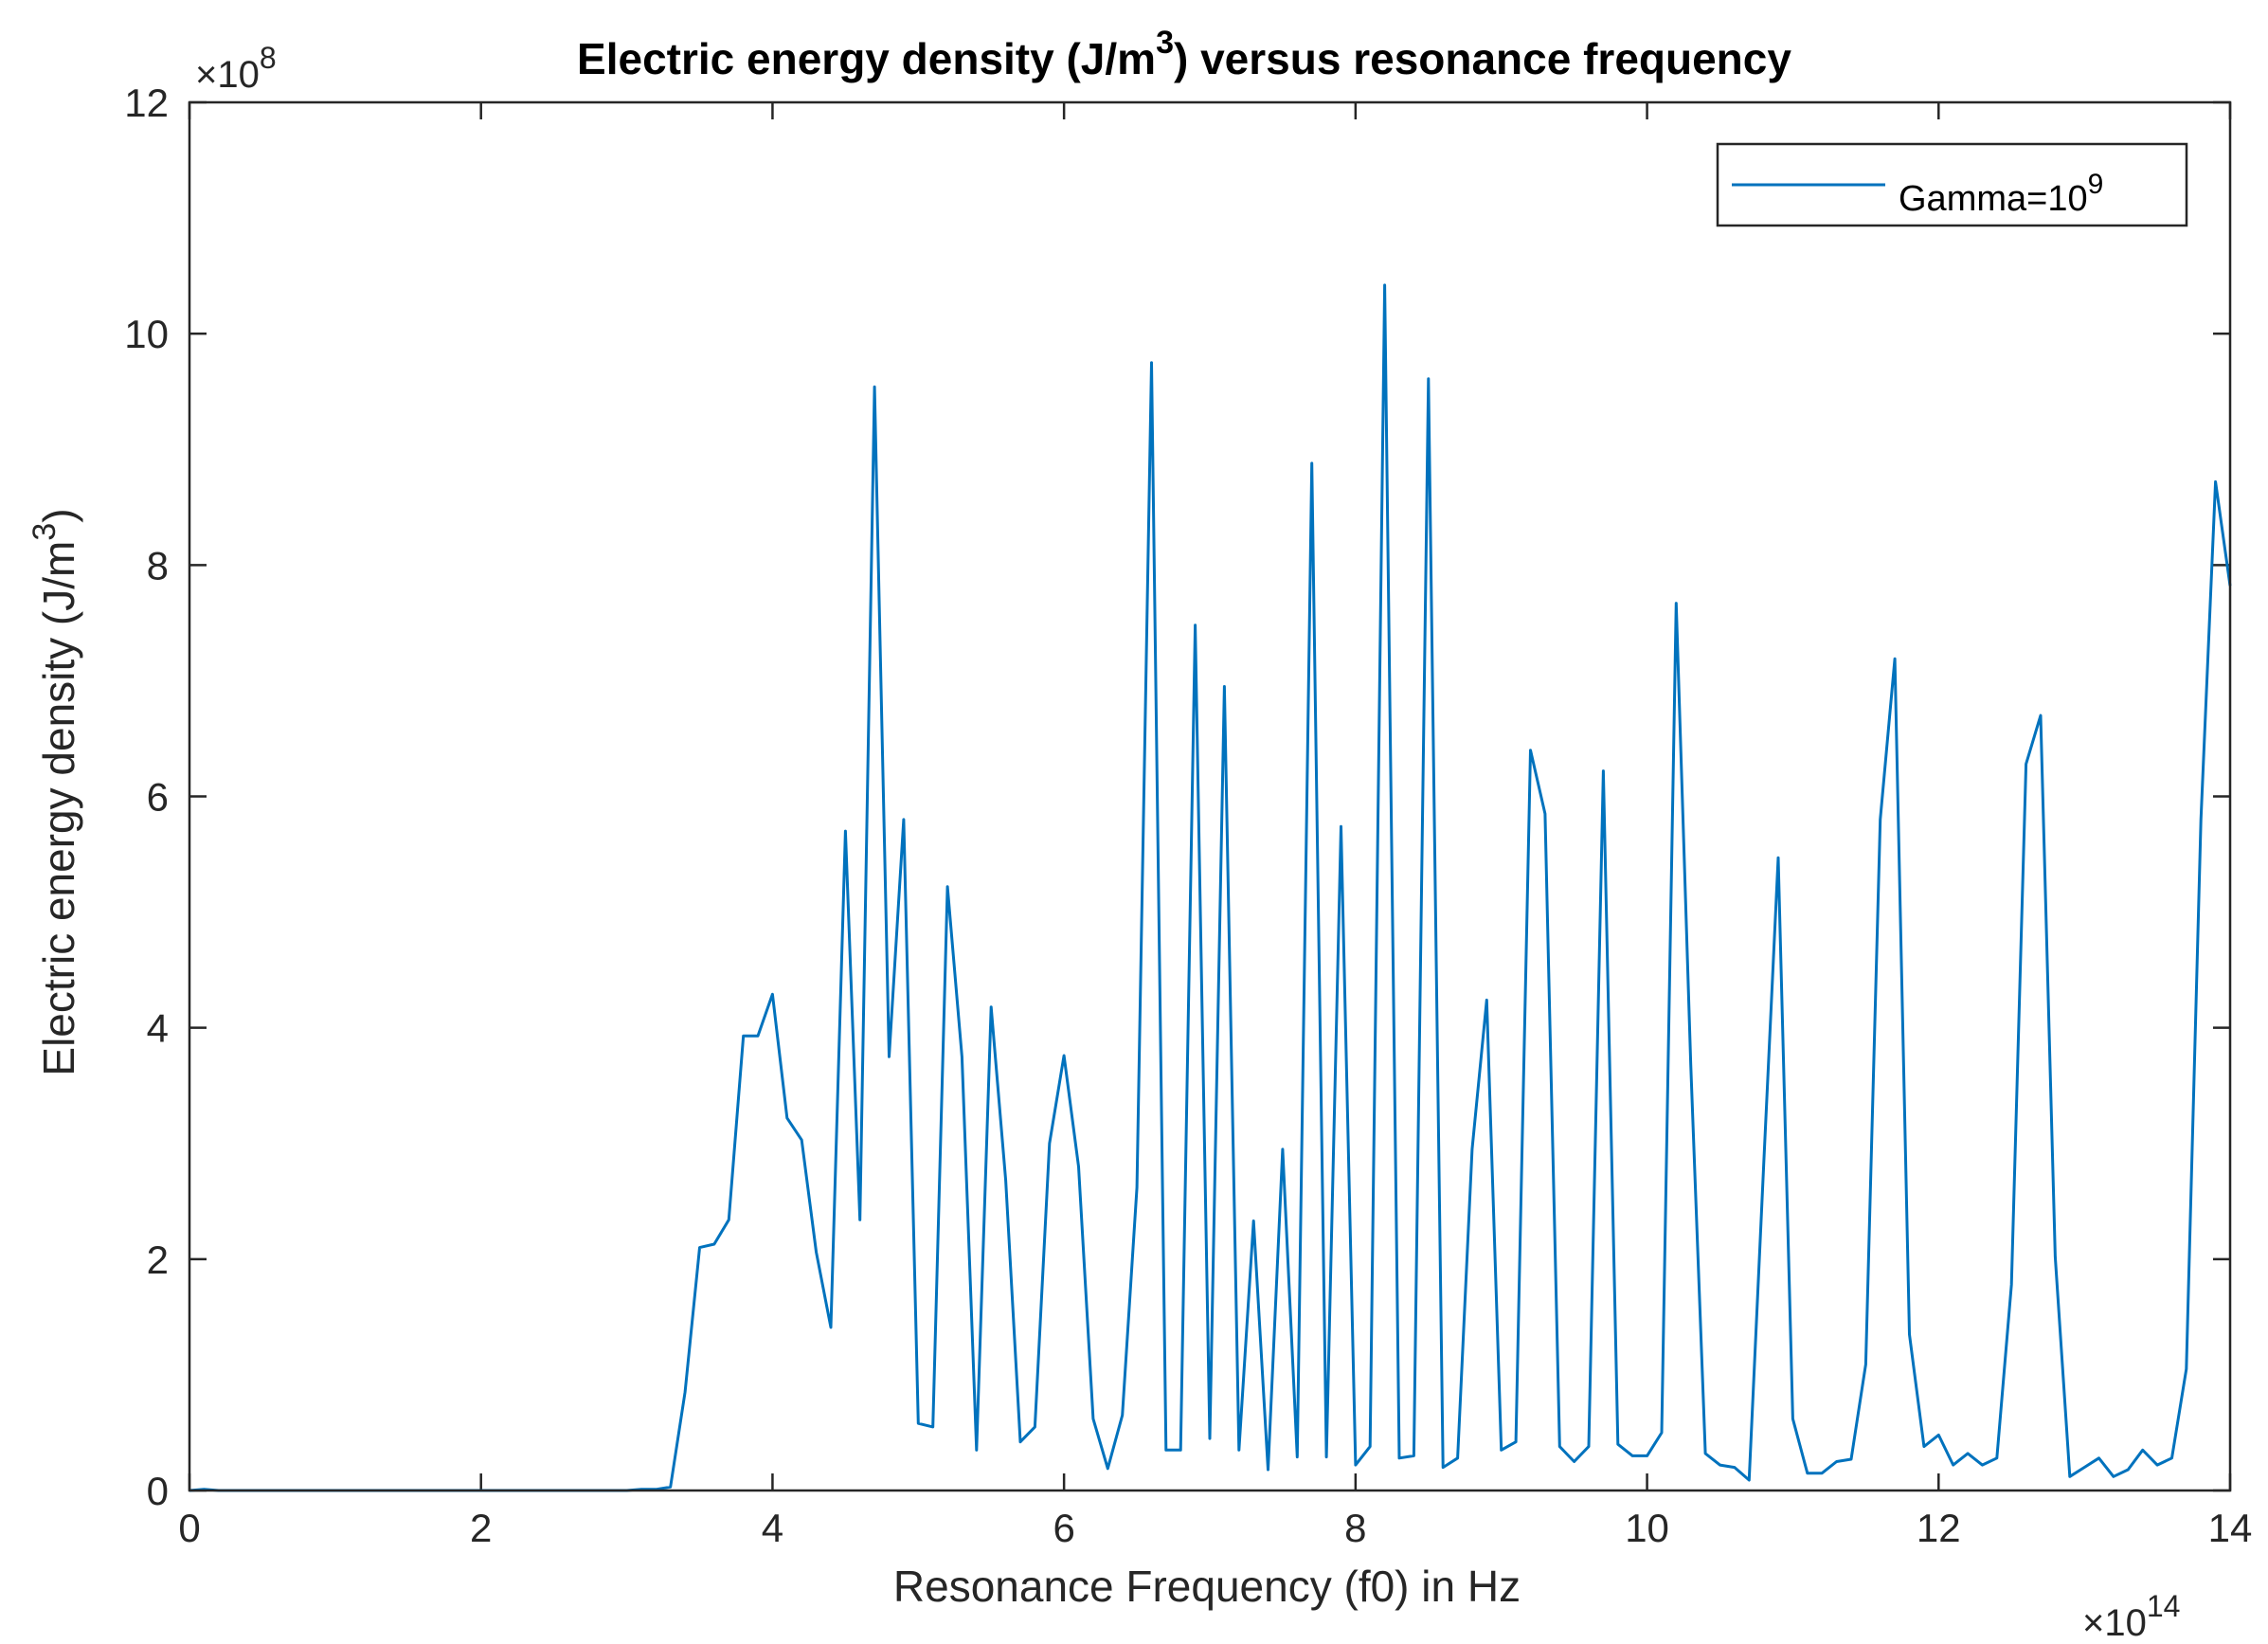  Describe the element at coordinates (2230, 1528) in the screenshot. I see `x-tick-label: 14` at that location.